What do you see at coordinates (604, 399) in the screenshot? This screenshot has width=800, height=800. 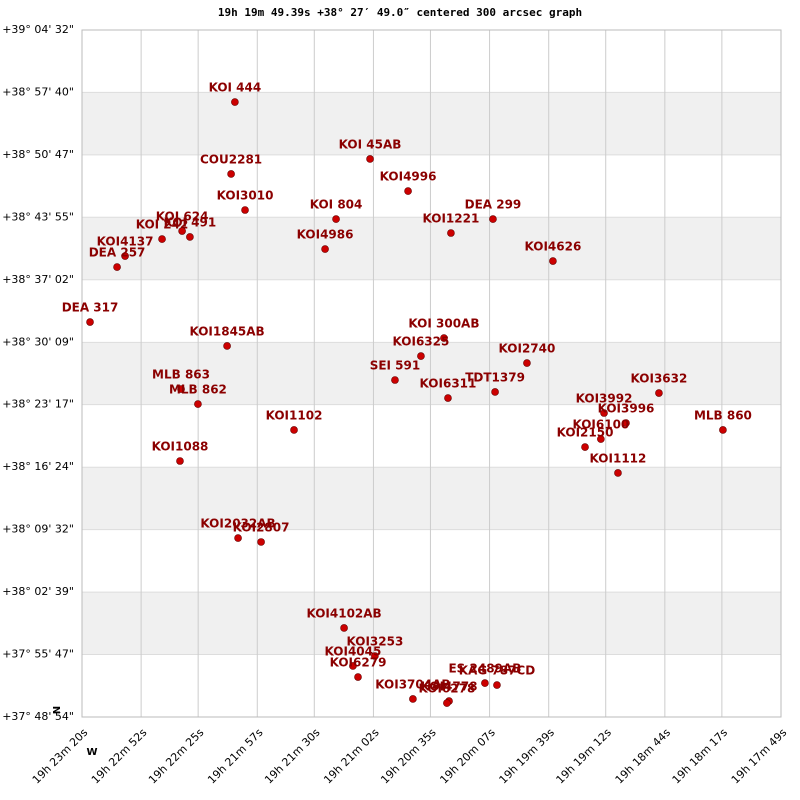 I see `star-label: KOI3992` at bounding box center [604, 399].